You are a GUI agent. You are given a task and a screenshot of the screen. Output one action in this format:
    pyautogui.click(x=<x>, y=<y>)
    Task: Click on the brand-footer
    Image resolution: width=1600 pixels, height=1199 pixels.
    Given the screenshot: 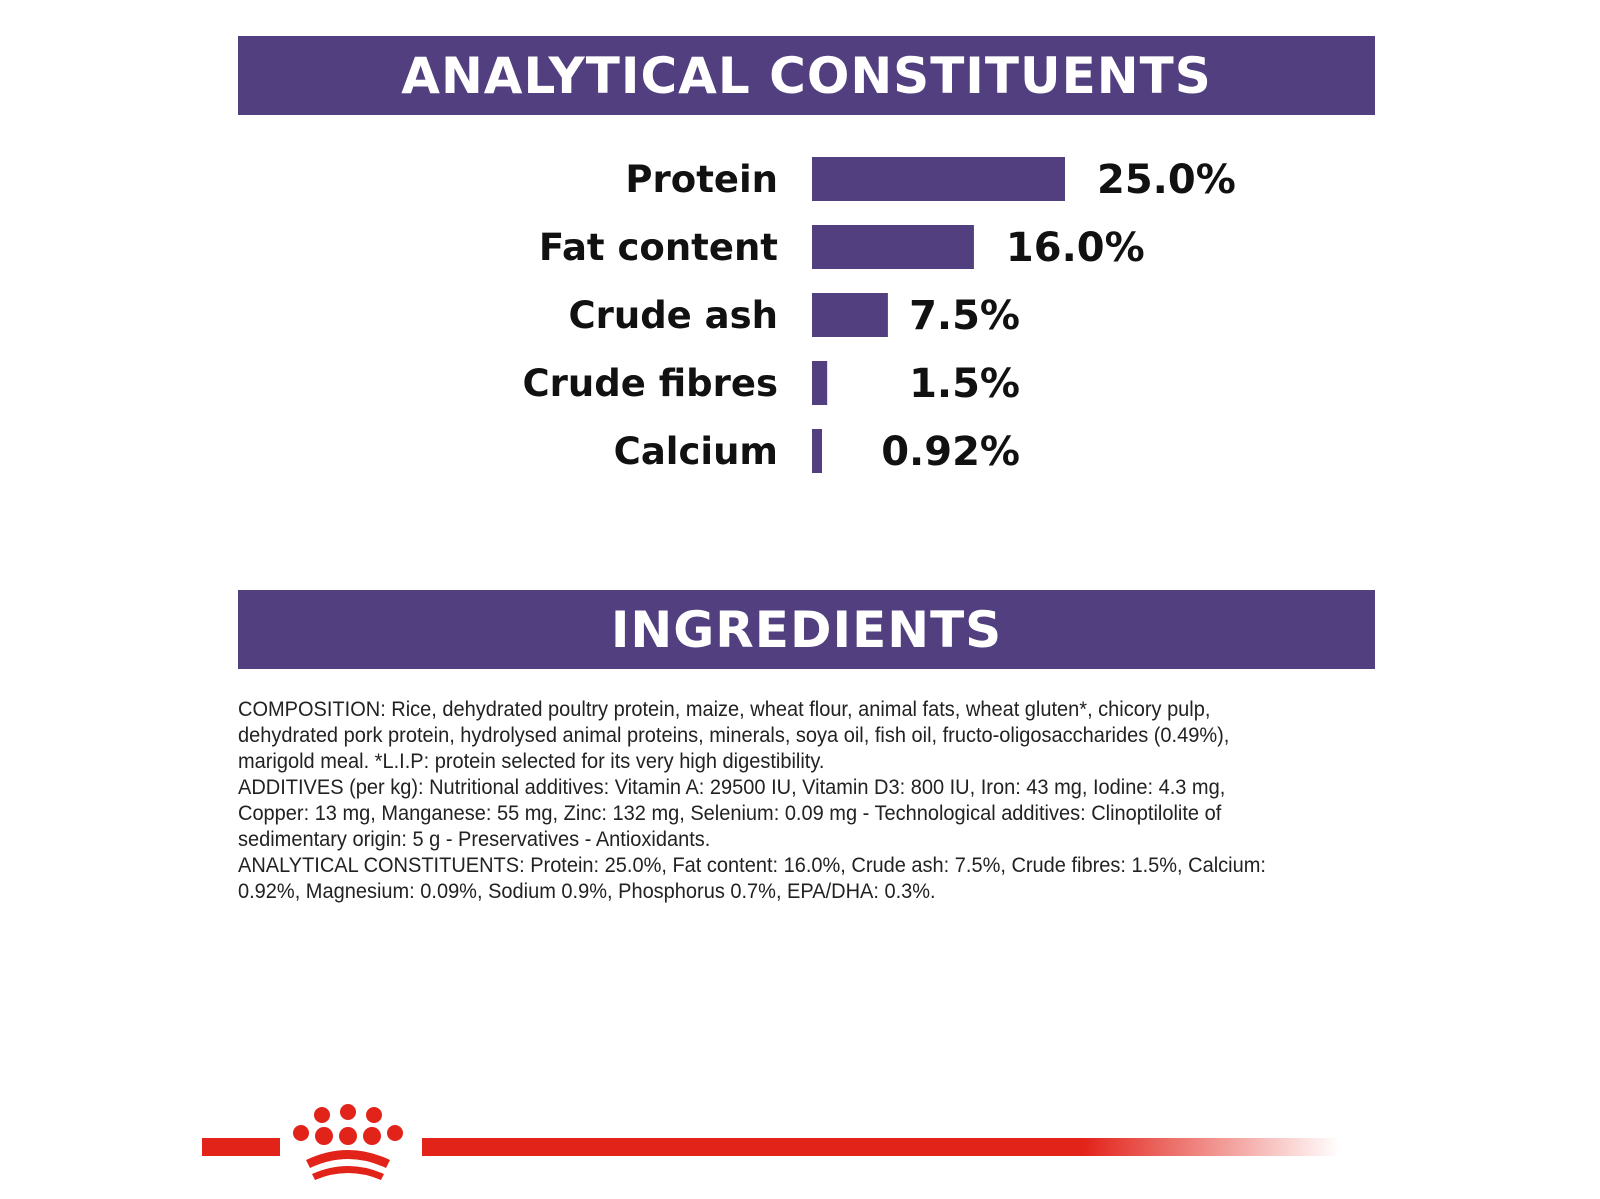 What is the action you would take?
    pyautogui.click(x=771, y=1142)
    